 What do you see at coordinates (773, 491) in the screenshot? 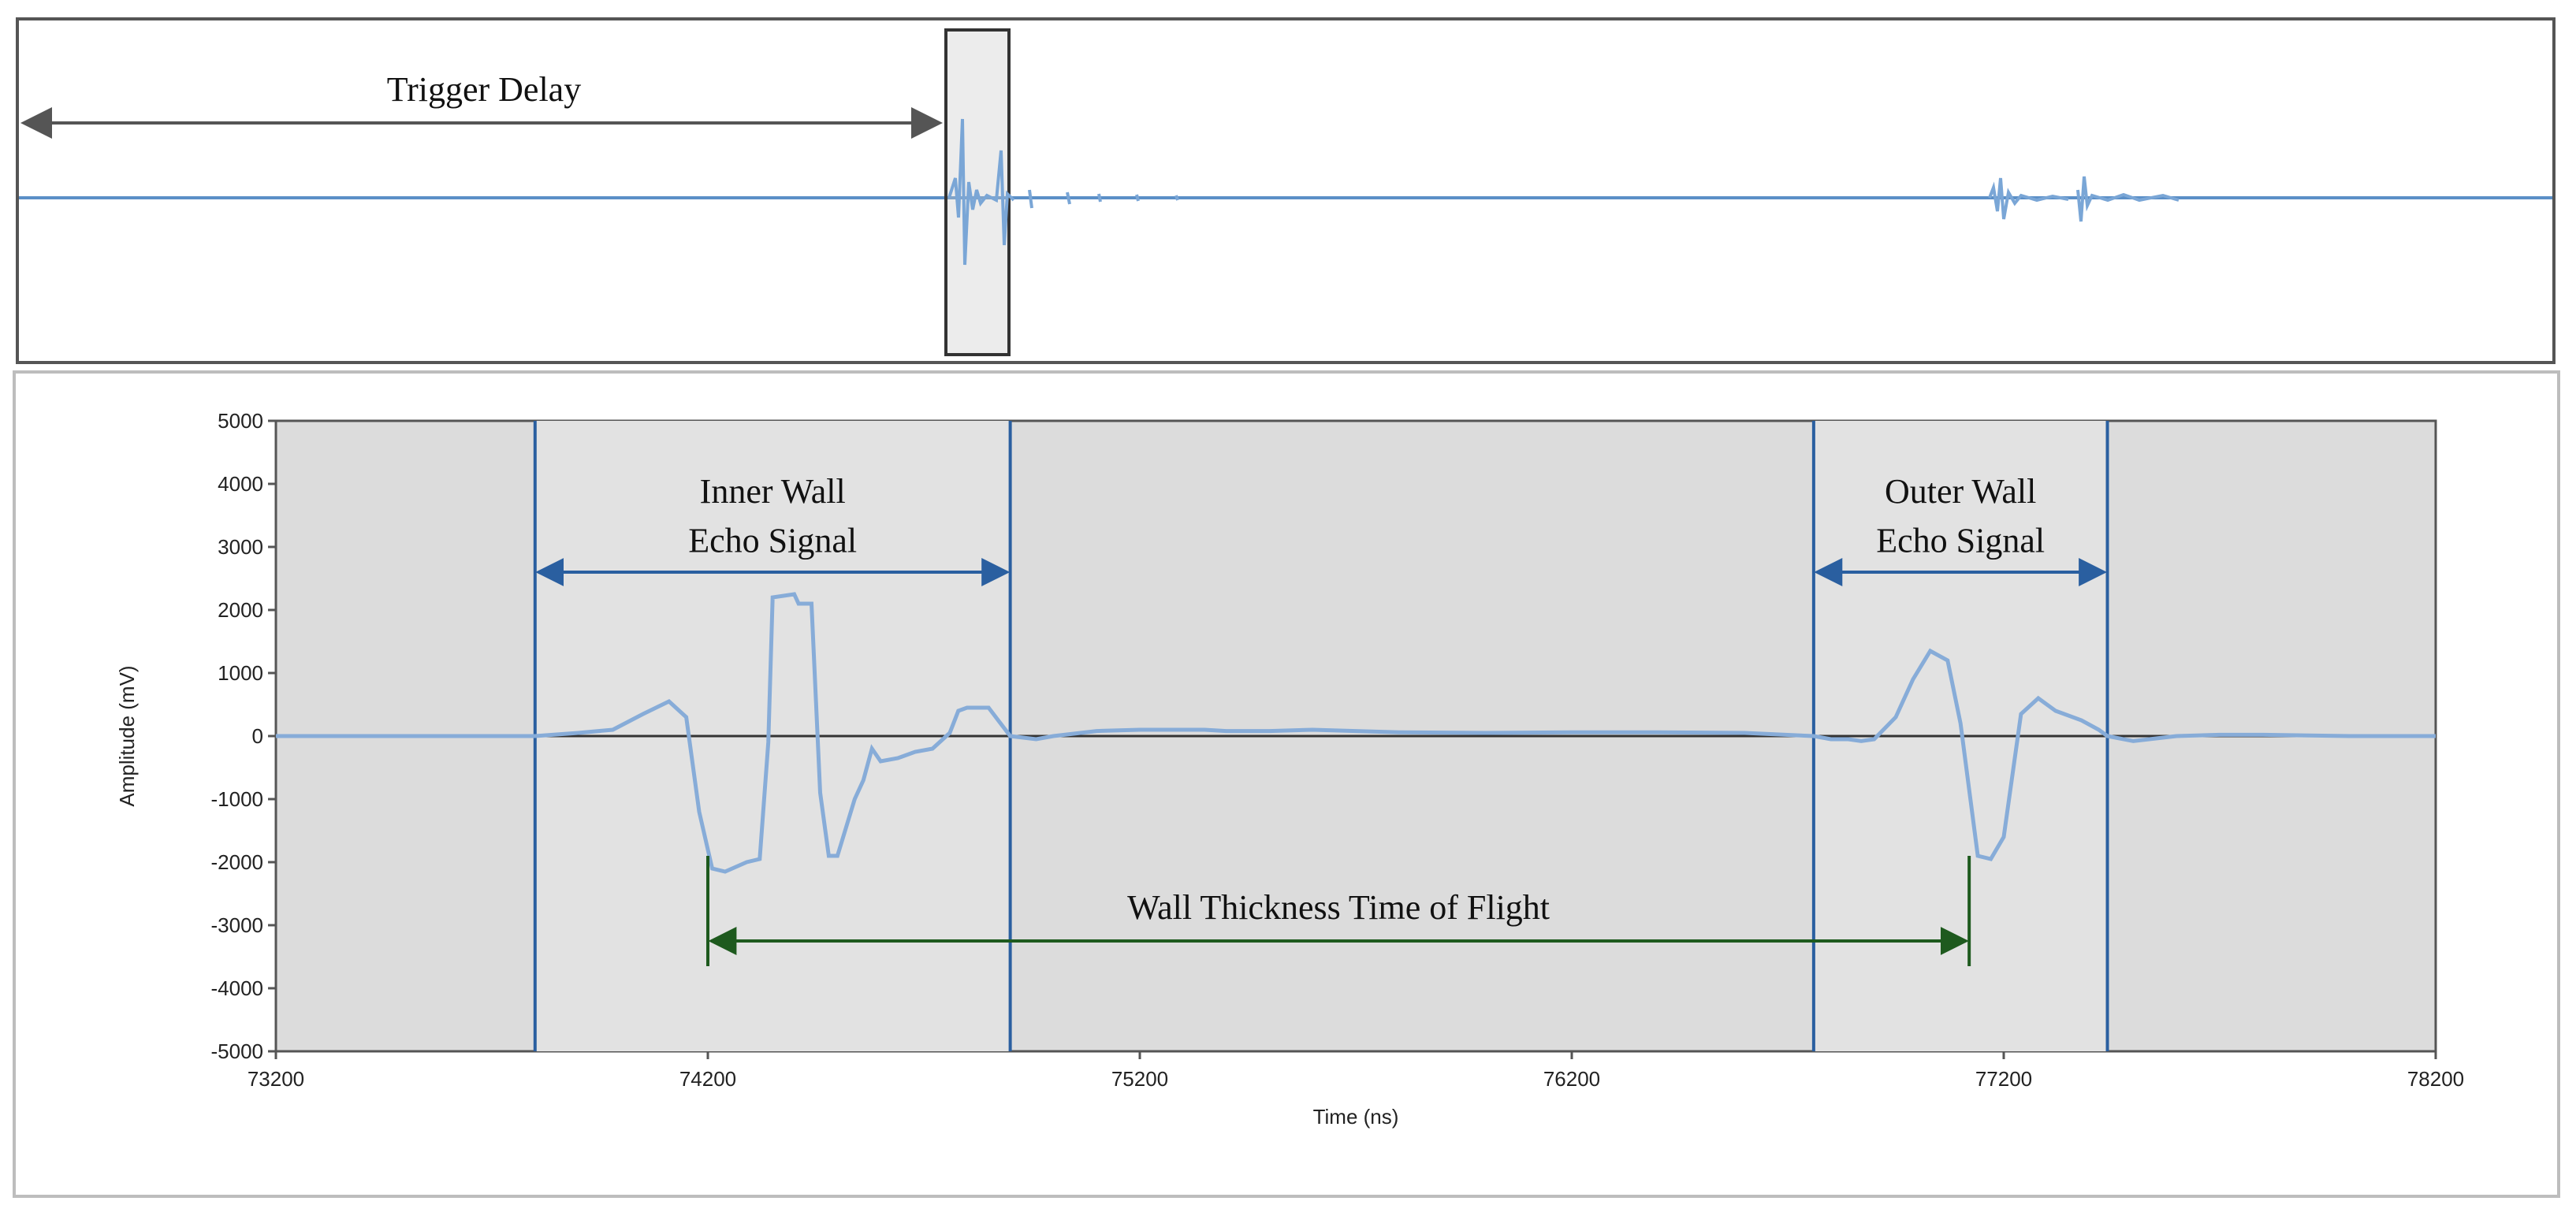
I see `gate-label-line1: Inner Wall` at bounding box center [773, 491].